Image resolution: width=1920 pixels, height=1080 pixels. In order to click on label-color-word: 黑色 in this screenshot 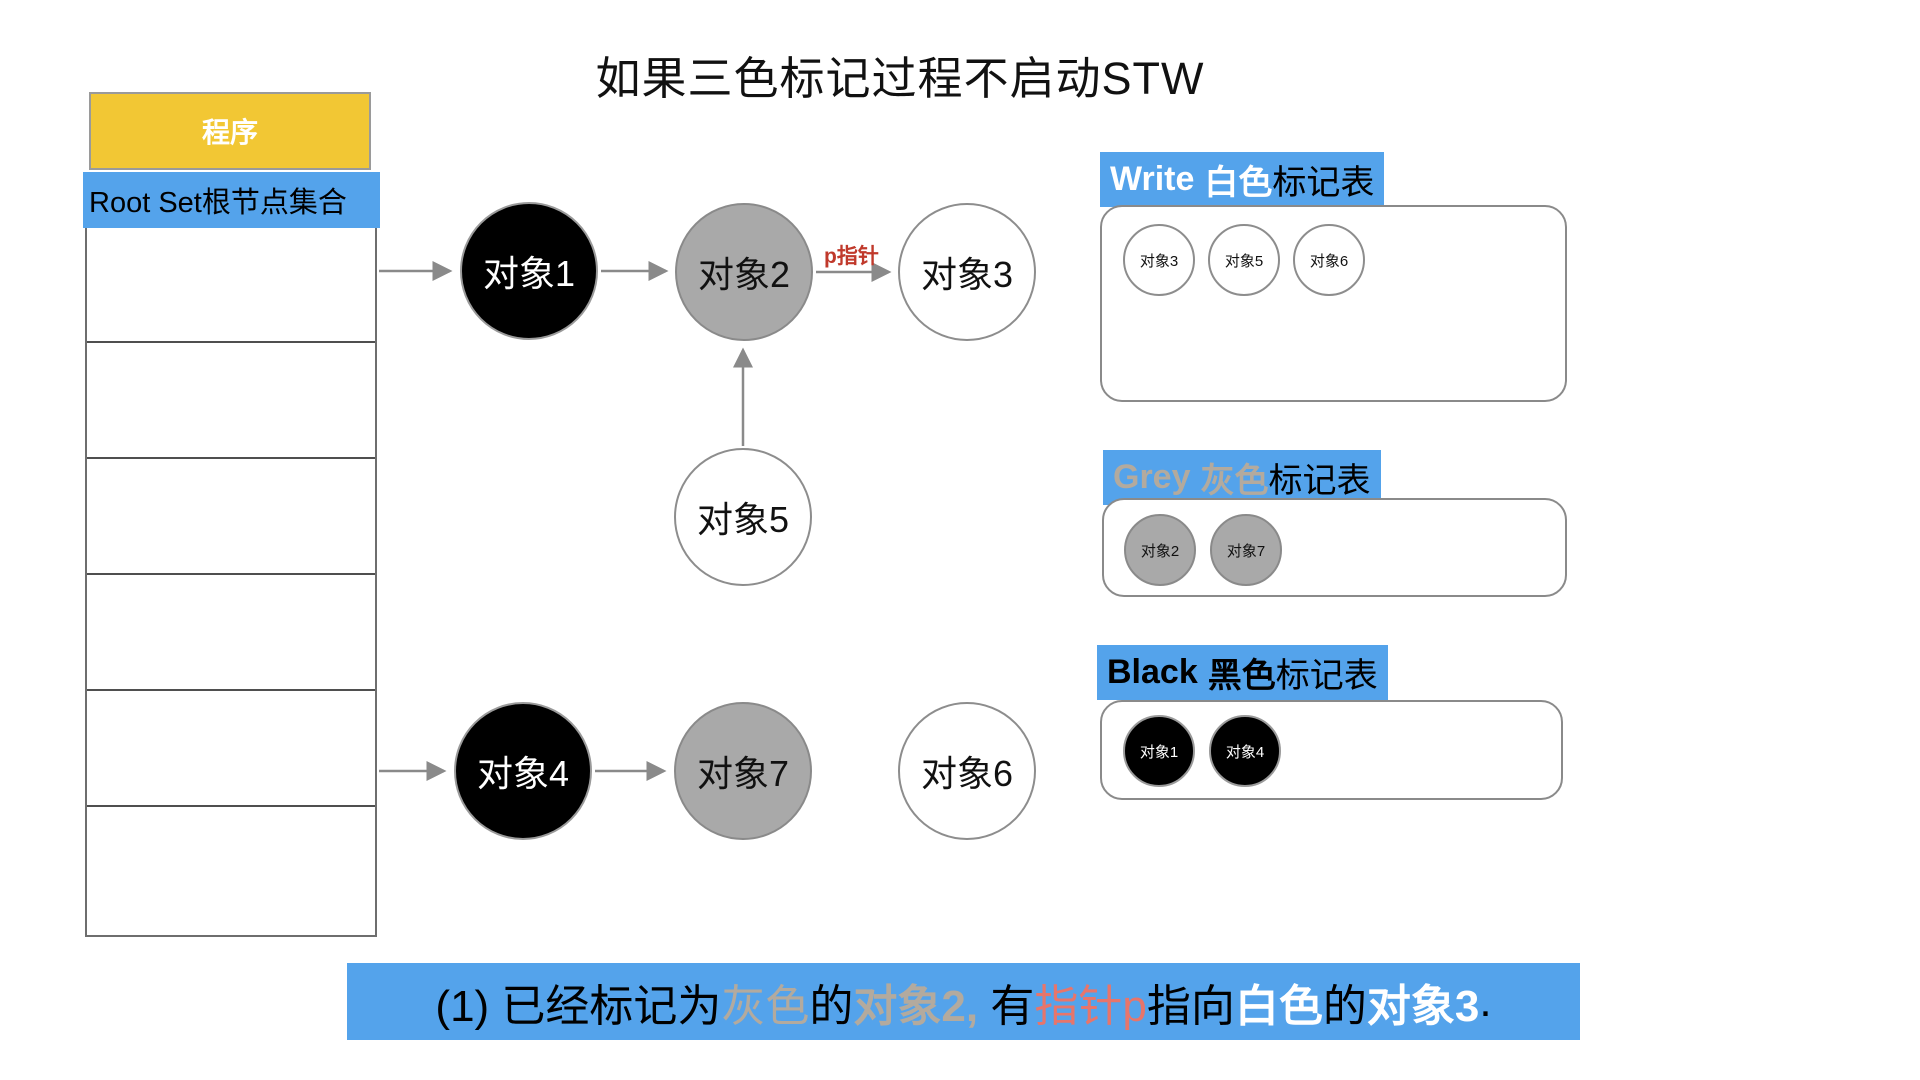, I will do `click(1241, 676)`.